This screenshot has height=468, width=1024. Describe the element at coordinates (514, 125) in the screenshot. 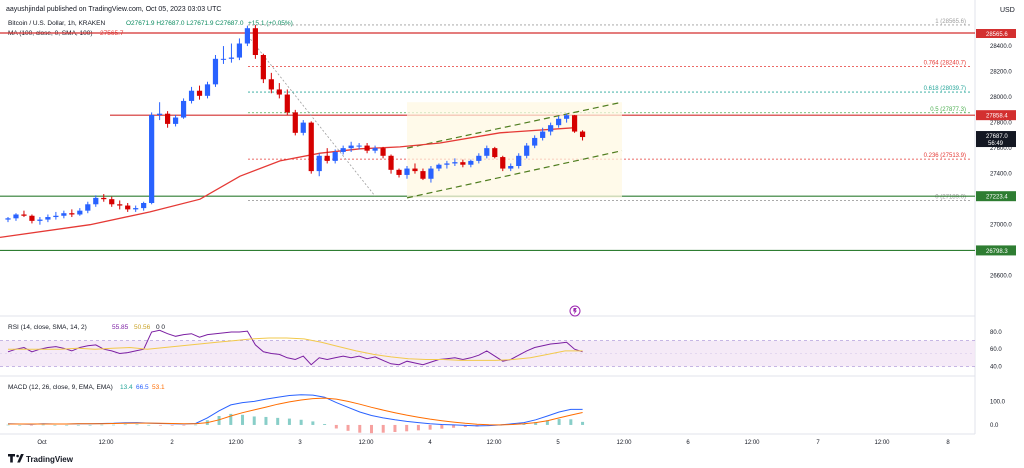

I see `channel-upper` at that location.